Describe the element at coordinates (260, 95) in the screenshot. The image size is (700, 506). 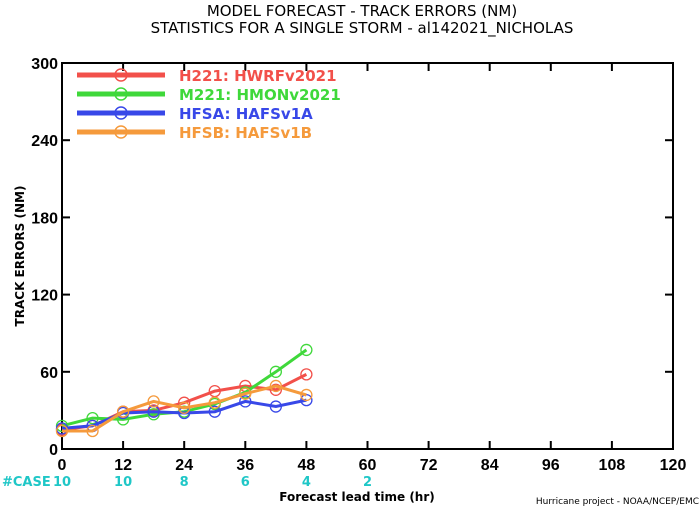
I see `legend-label: M221: HMONv2021` at that location.